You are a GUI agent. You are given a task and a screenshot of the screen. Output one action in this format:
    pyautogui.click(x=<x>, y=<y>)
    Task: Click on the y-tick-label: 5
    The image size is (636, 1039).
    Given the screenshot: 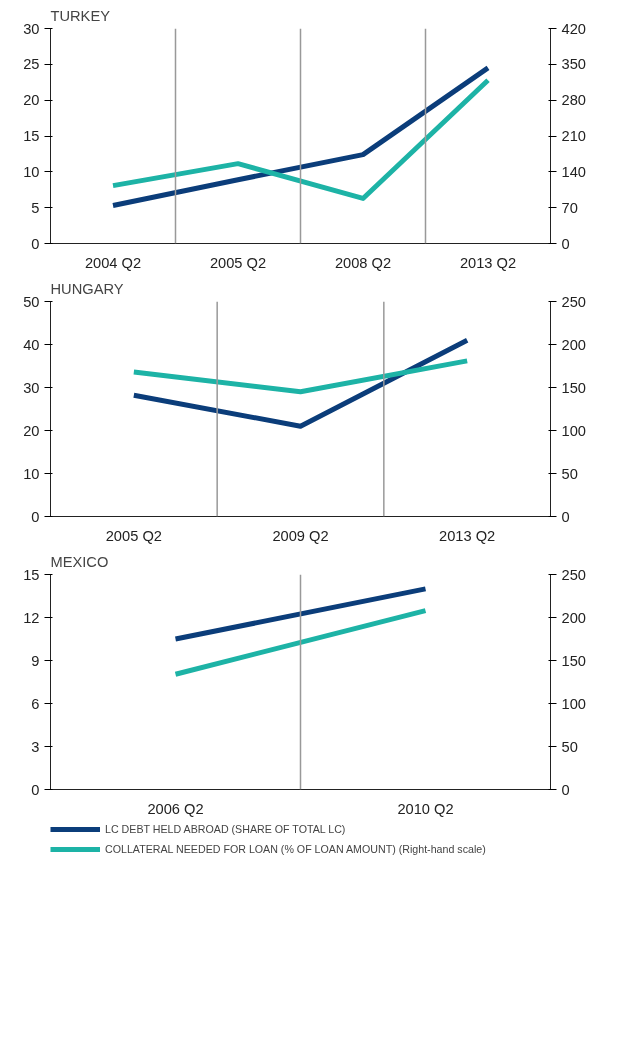 What is the action you would take?
    pyautogui.click(x=35, y=207)
    